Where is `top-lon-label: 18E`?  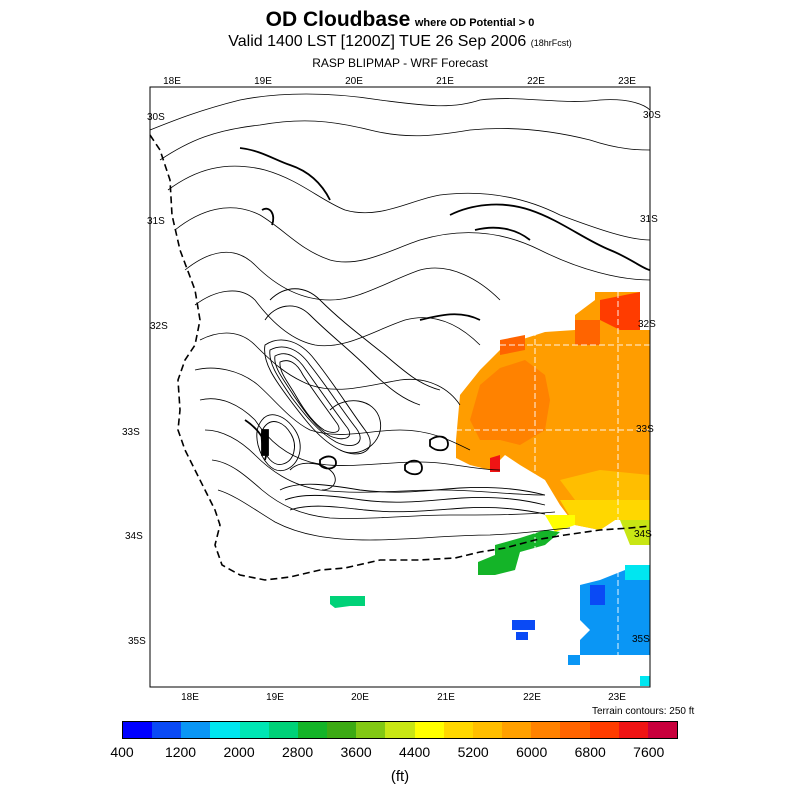
top-lon-label: 18E is located at coordinates (172, 81).